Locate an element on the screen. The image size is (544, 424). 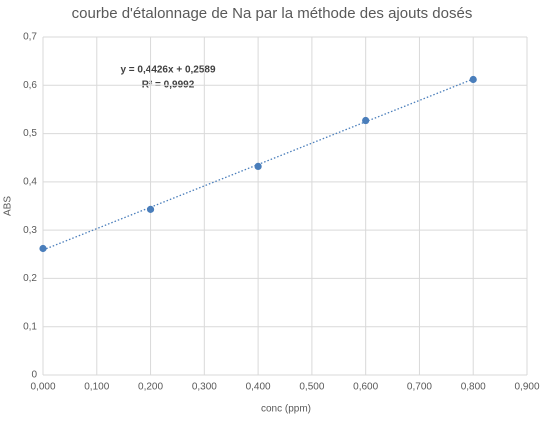
y-tick-label: 0,2 is located at coordinates (30, 278).